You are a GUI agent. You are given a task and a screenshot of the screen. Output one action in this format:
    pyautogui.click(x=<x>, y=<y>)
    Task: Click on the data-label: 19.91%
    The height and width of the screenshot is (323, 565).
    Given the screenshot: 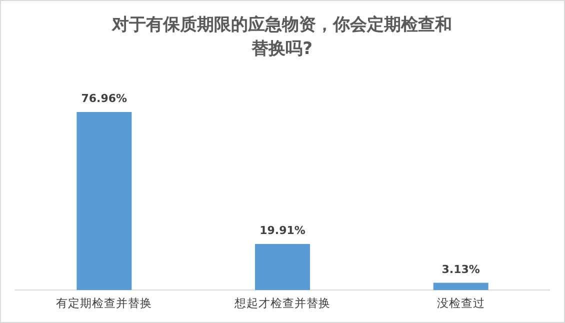 What is the action you would take?
    pyautogui.click(x=283, y=230)
    